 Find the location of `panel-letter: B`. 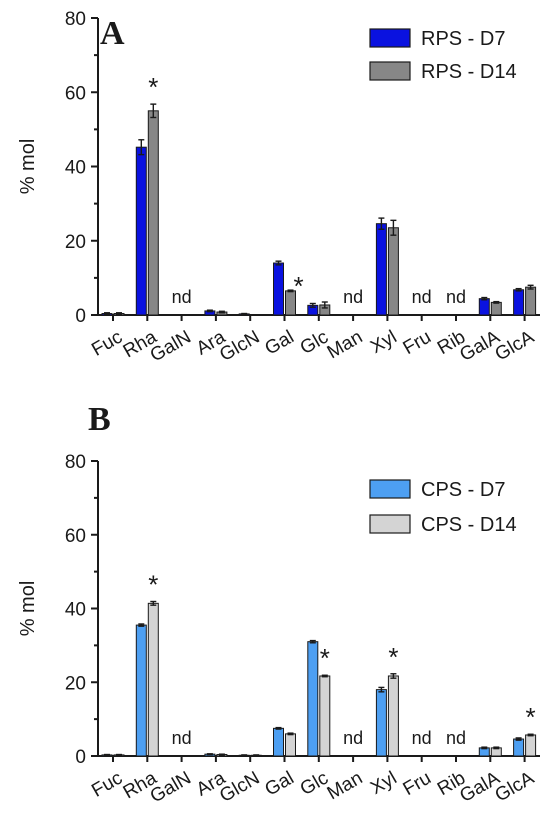

panel-letter: B is located at coordinates (99, 419).